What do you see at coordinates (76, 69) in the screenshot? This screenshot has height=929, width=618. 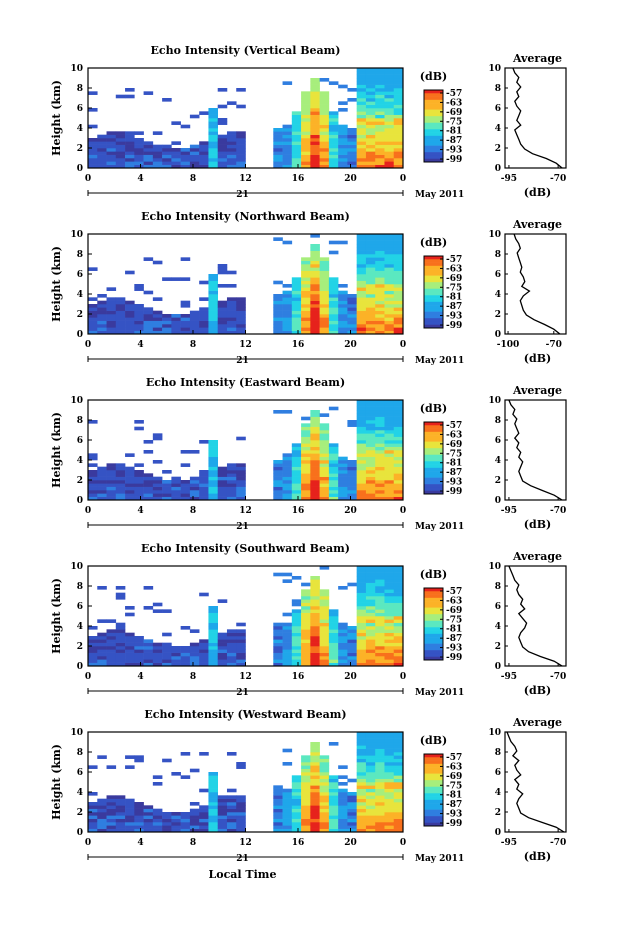 I see `y-tick-label: 10` at bounding box center [76, 69].